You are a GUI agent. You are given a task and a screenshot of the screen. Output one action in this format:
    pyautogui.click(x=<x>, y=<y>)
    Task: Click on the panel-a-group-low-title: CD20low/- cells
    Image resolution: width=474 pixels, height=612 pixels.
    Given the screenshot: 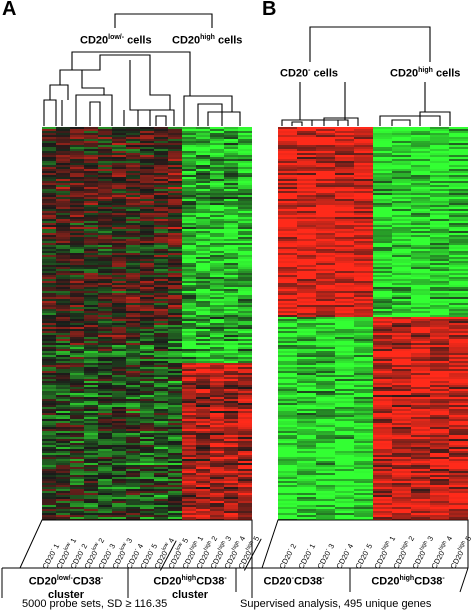 What is the action you would take?
    pyautogui.click(x=116, y=40)
    